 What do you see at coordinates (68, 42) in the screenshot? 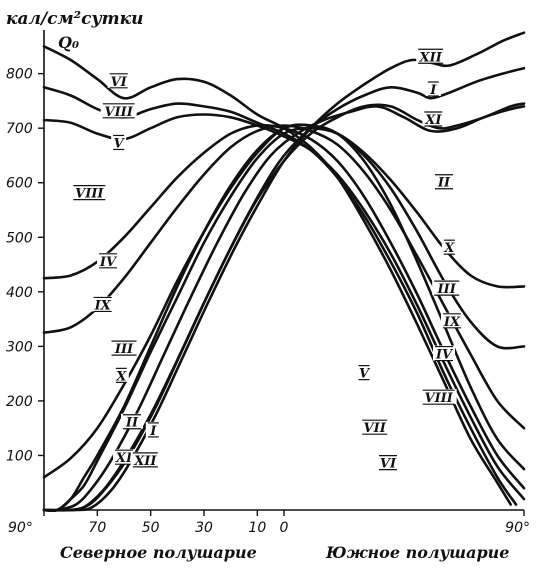
I see `y-axis-symbol-label: Q₀` at bounding box center [68, 42].